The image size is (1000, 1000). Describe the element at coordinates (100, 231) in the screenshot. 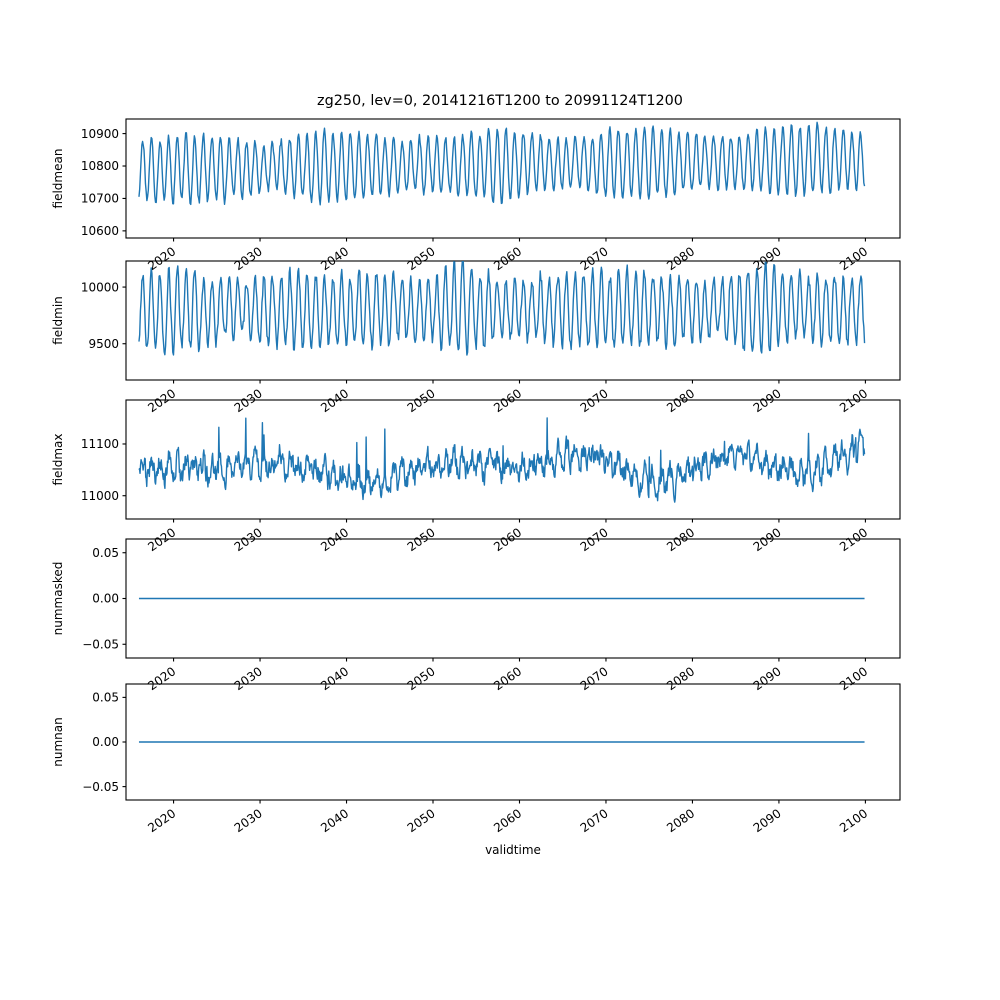

I see `y-tick-label: 10600` at that location.